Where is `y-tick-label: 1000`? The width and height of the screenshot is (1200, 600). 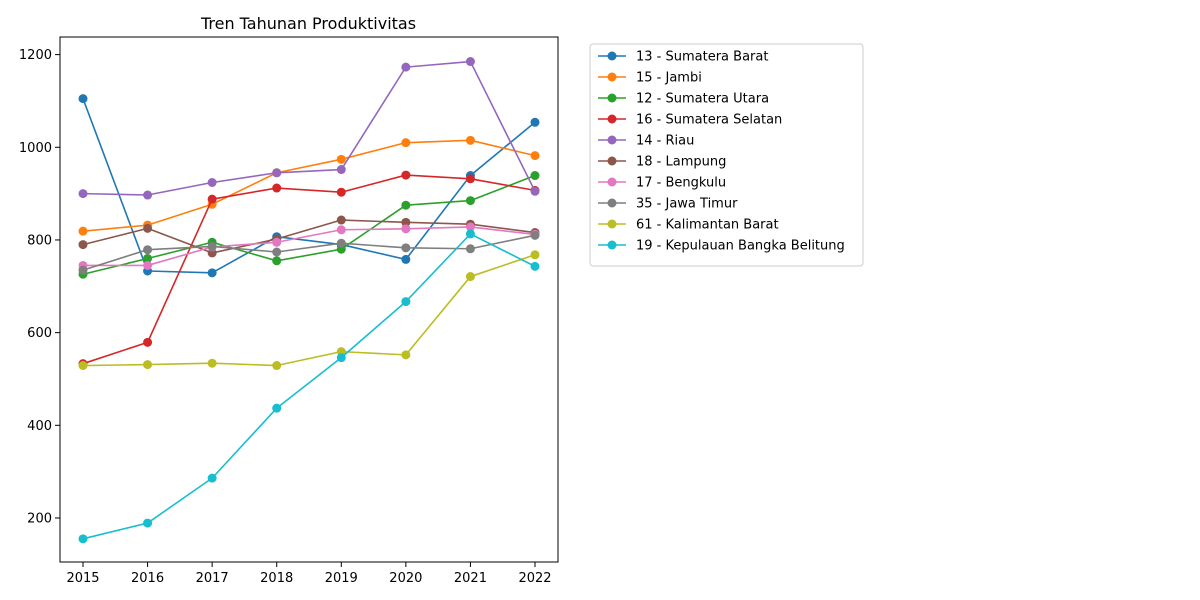
y-tick-label: 1000 is located at coordinates (35, 148).